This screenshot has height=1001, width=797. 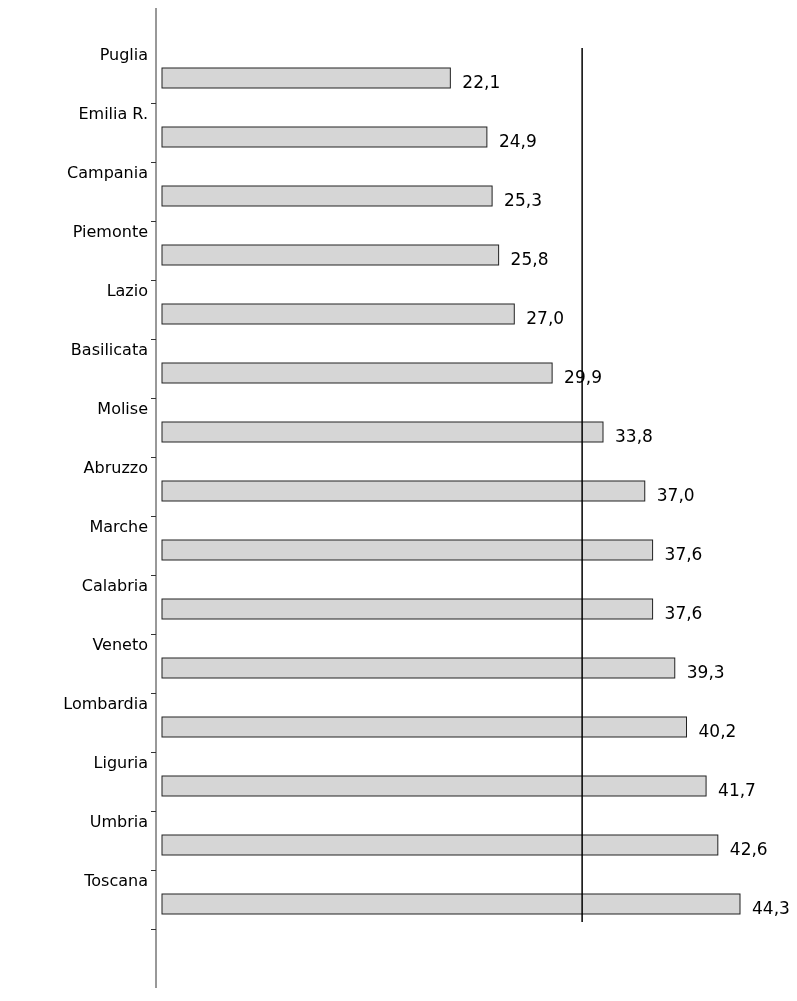 I want to click on y-tick-label: Veneto, so click(x=120, y=644).